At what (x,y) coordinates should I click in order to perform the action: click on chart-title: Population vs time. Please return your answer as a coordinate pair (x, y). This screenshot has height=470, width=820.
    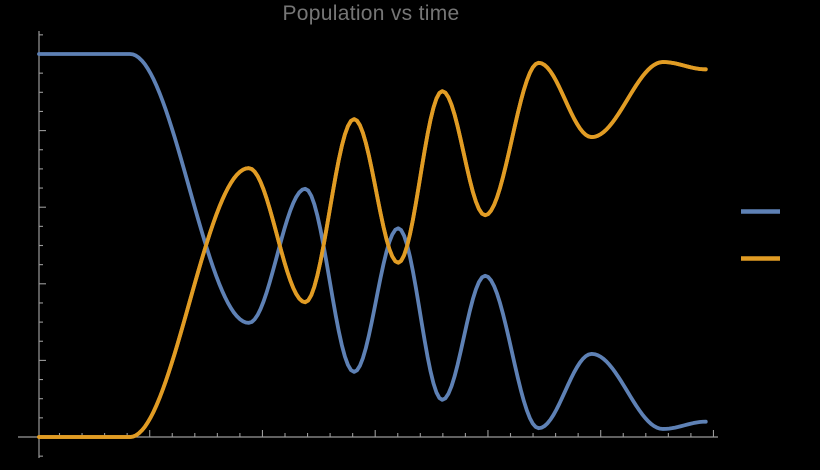
    Looking at the image, I should click on (371, 13).